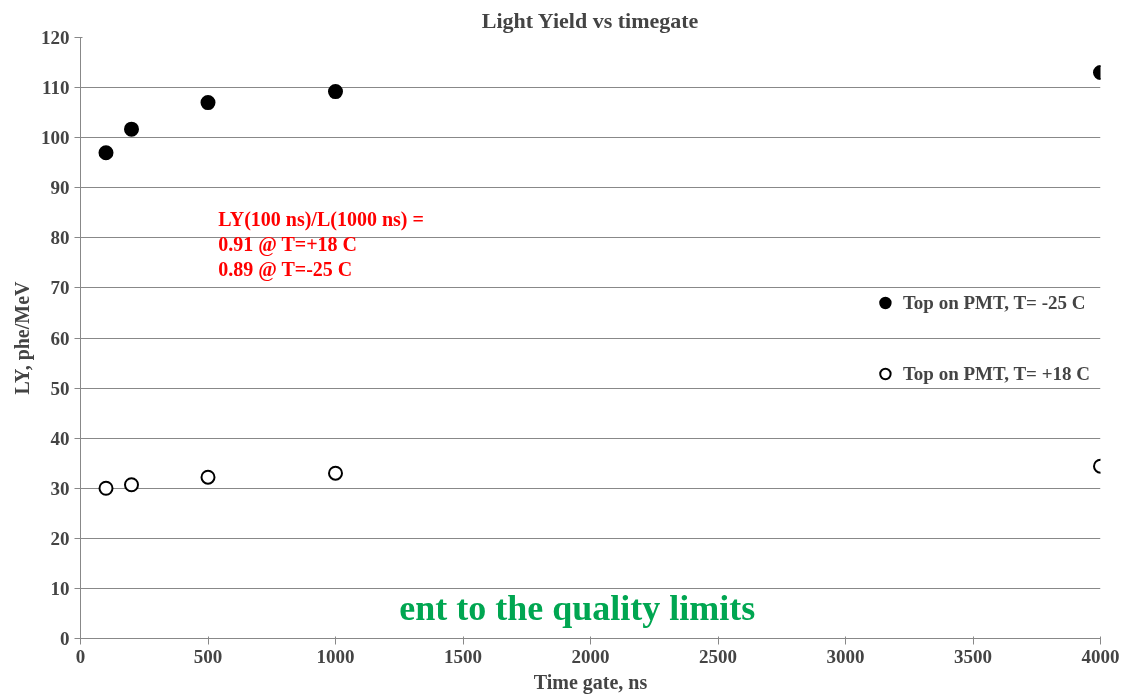  I want to click on legend-label: Top on PMT, T= -25 C, so click(994, 302).